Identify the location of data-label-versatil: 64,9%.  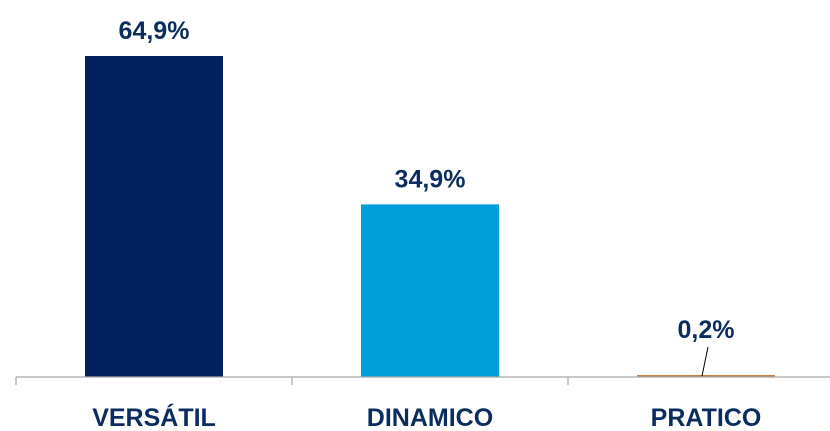
(154, 31).